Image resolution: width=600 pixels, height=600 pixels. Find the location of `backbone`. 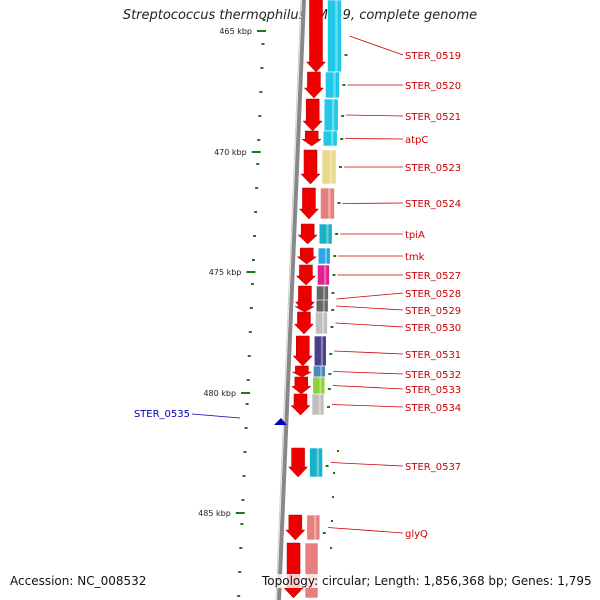

backbone is located at coordinates (290, 300).